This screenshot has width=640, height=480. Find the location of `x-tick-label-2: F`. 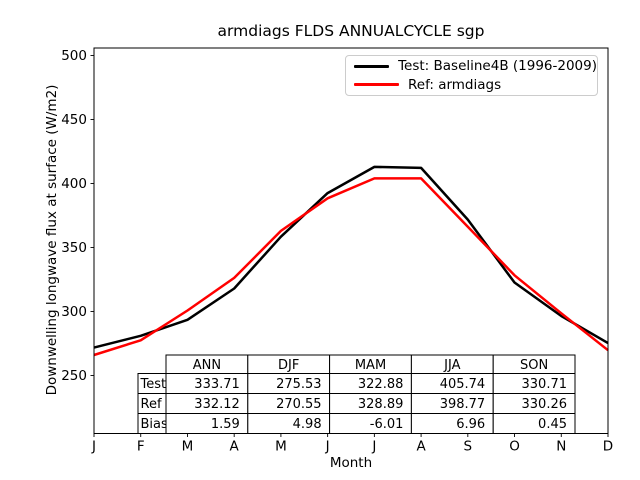

x-tick-label-2: F is located at coordinates (141, 447).